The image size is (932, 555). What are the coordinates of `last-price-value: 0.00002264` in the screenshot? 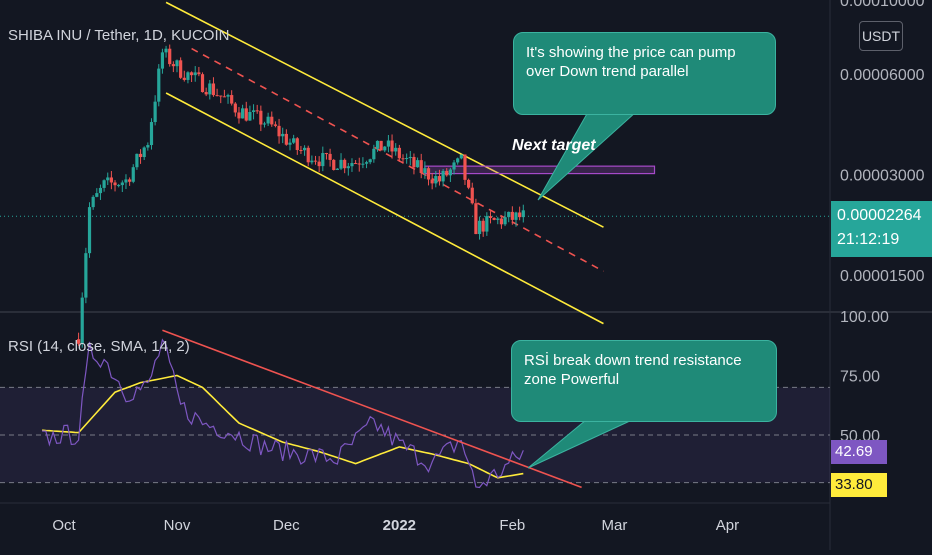 It's located at (879, 215).